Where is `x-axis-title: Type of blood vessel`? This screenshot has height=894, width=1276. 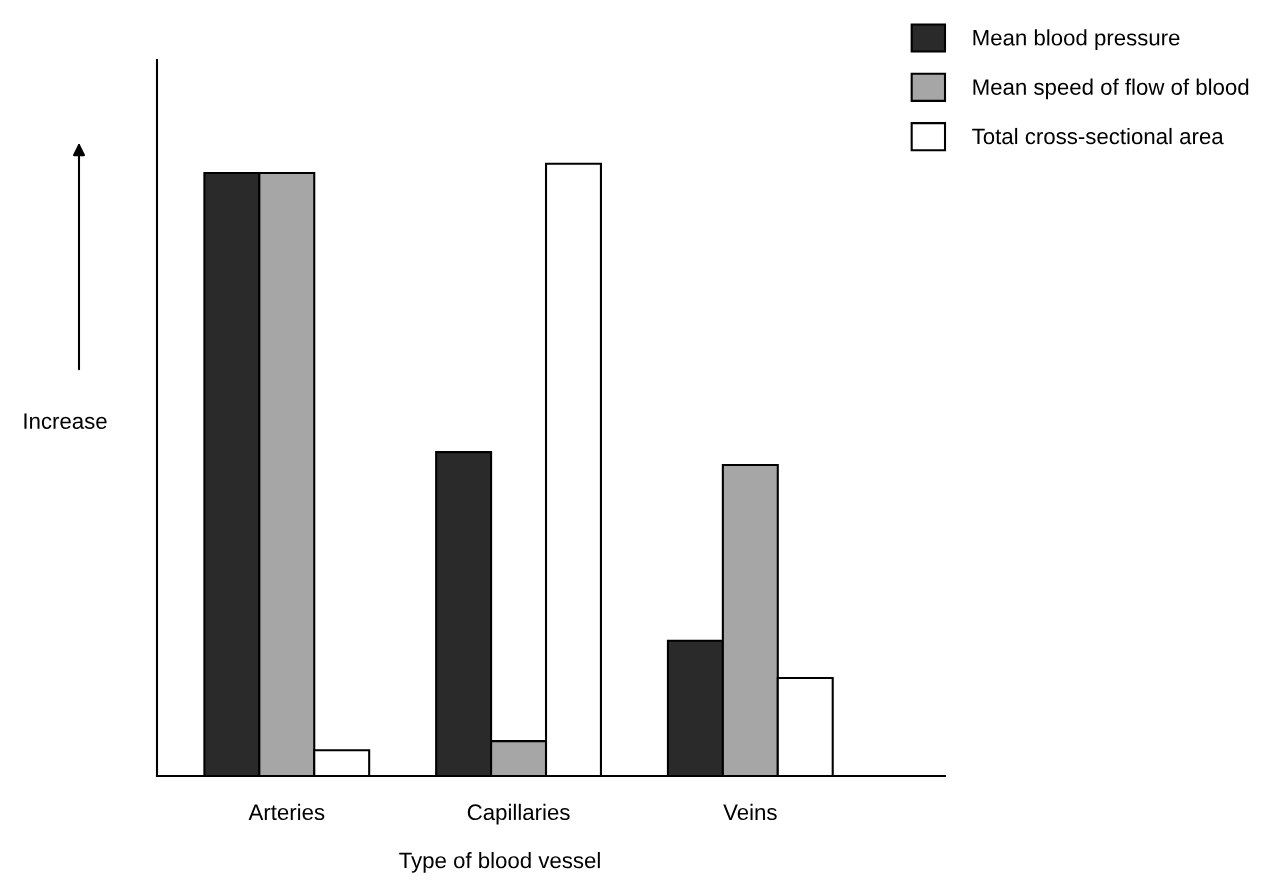 x-axis-title: Type of blood vessel is located at coordinates (499, 862).